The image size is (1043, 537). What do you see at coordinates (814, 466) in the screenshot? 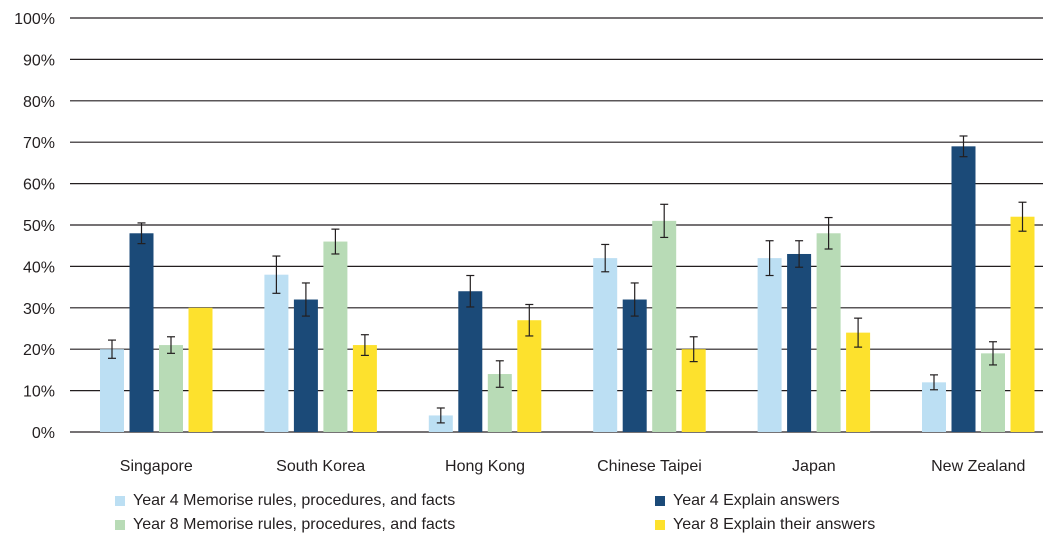
I see `x-category-label: Japan` at bounding box center [814, 466].